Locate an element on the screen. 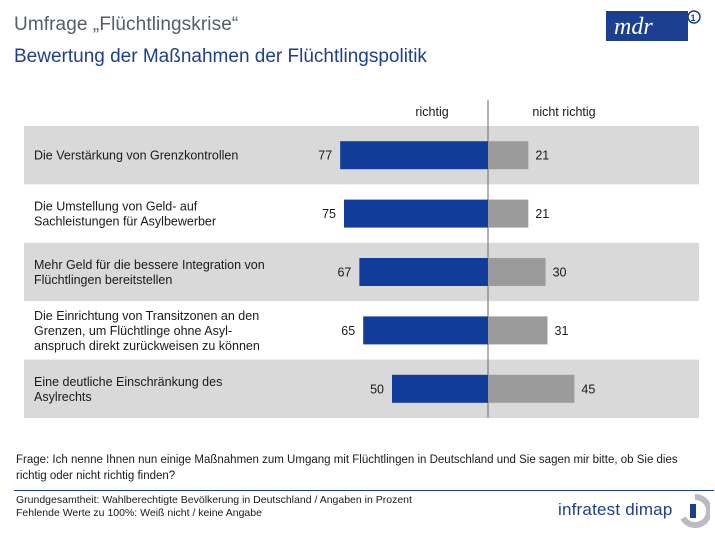 The height and width of the screenshot is (537, 715). category-label-line: Die Verstärkung von Grenzkontrollen is located at coordinates (136, 156).